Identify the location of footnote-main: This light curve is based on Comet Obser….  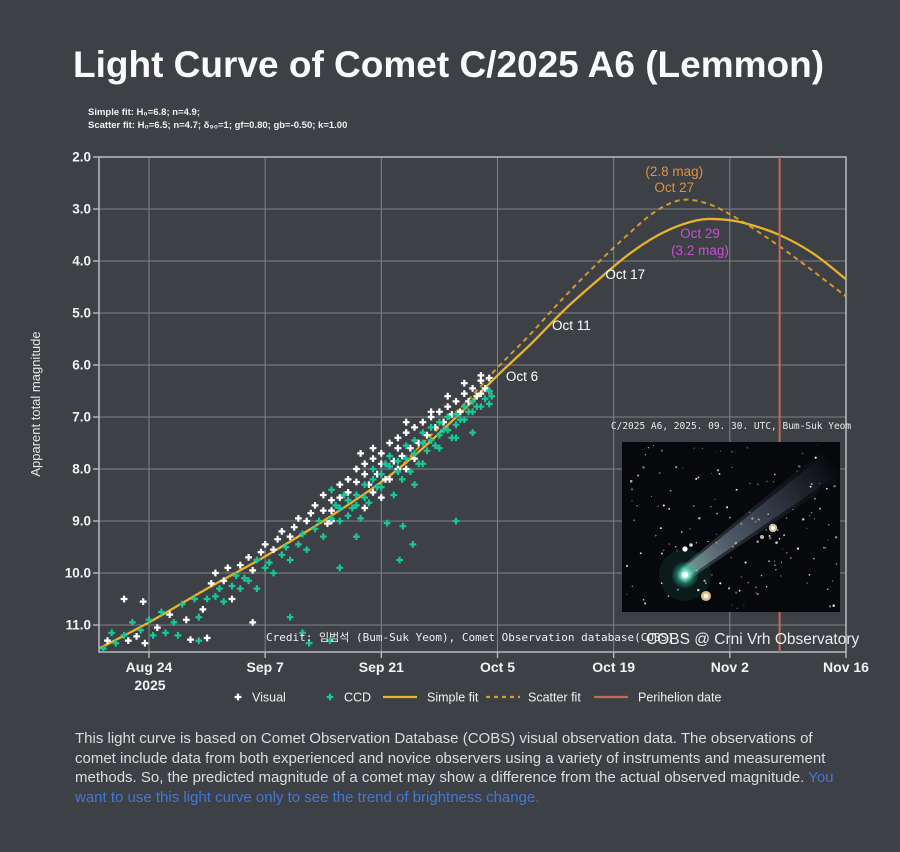
(450, 758).